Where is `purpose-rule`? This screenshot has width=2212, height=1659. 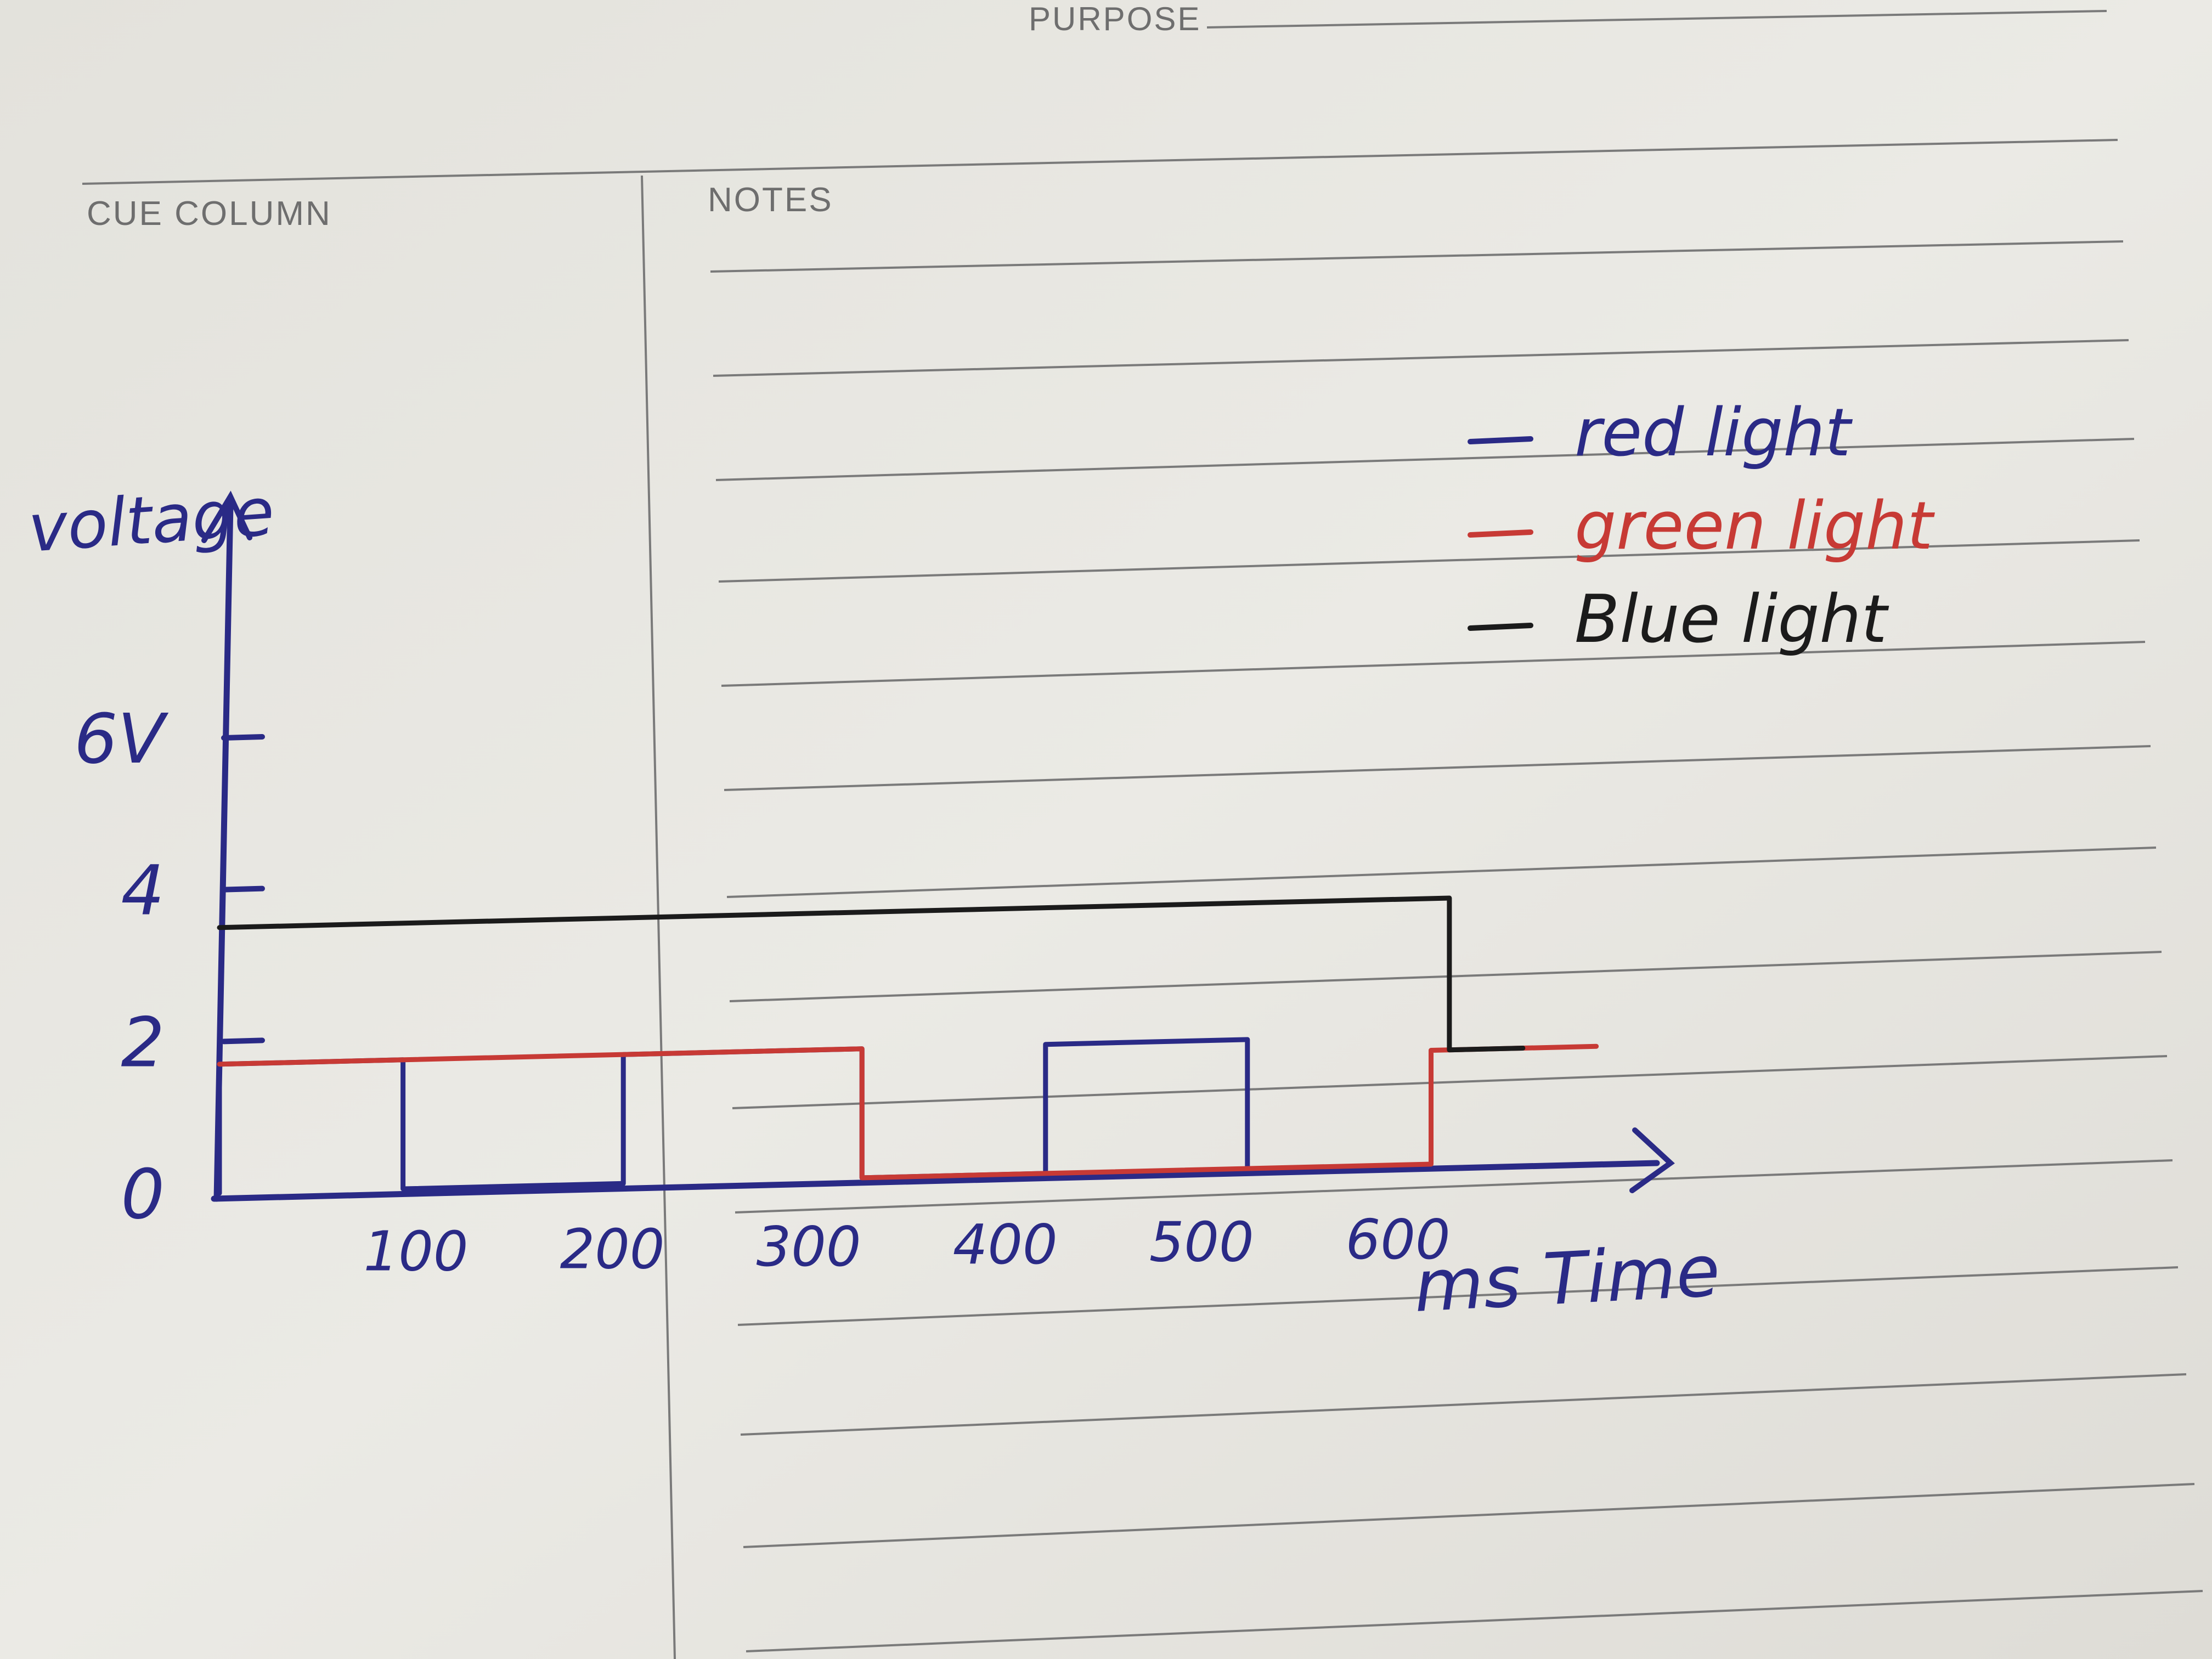 purpose-rule is located at coordinates (1657, 19).